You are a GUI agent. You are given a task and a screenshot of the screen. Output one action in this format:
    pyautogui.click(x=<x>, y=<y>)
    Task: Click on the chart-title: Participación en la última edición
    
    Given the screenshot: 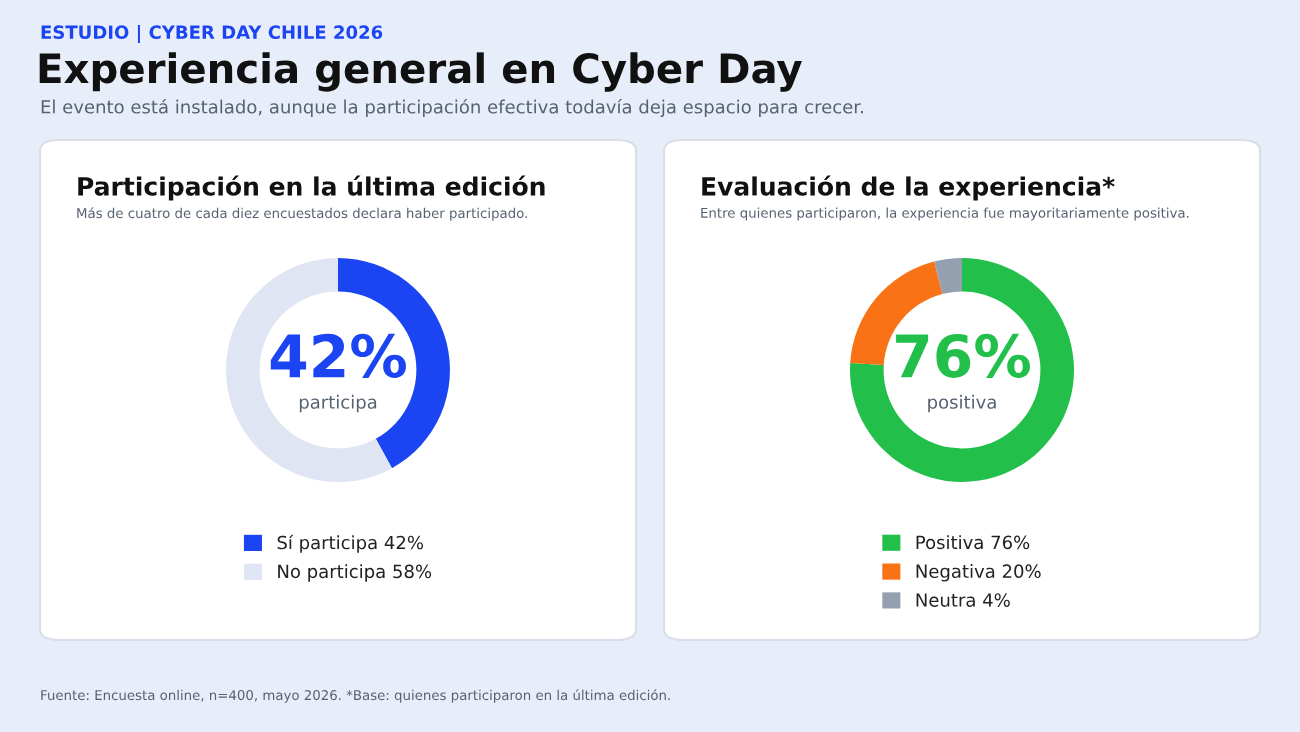 What is the action you would take?
    pyautogui.click(x=311, y=188)
    